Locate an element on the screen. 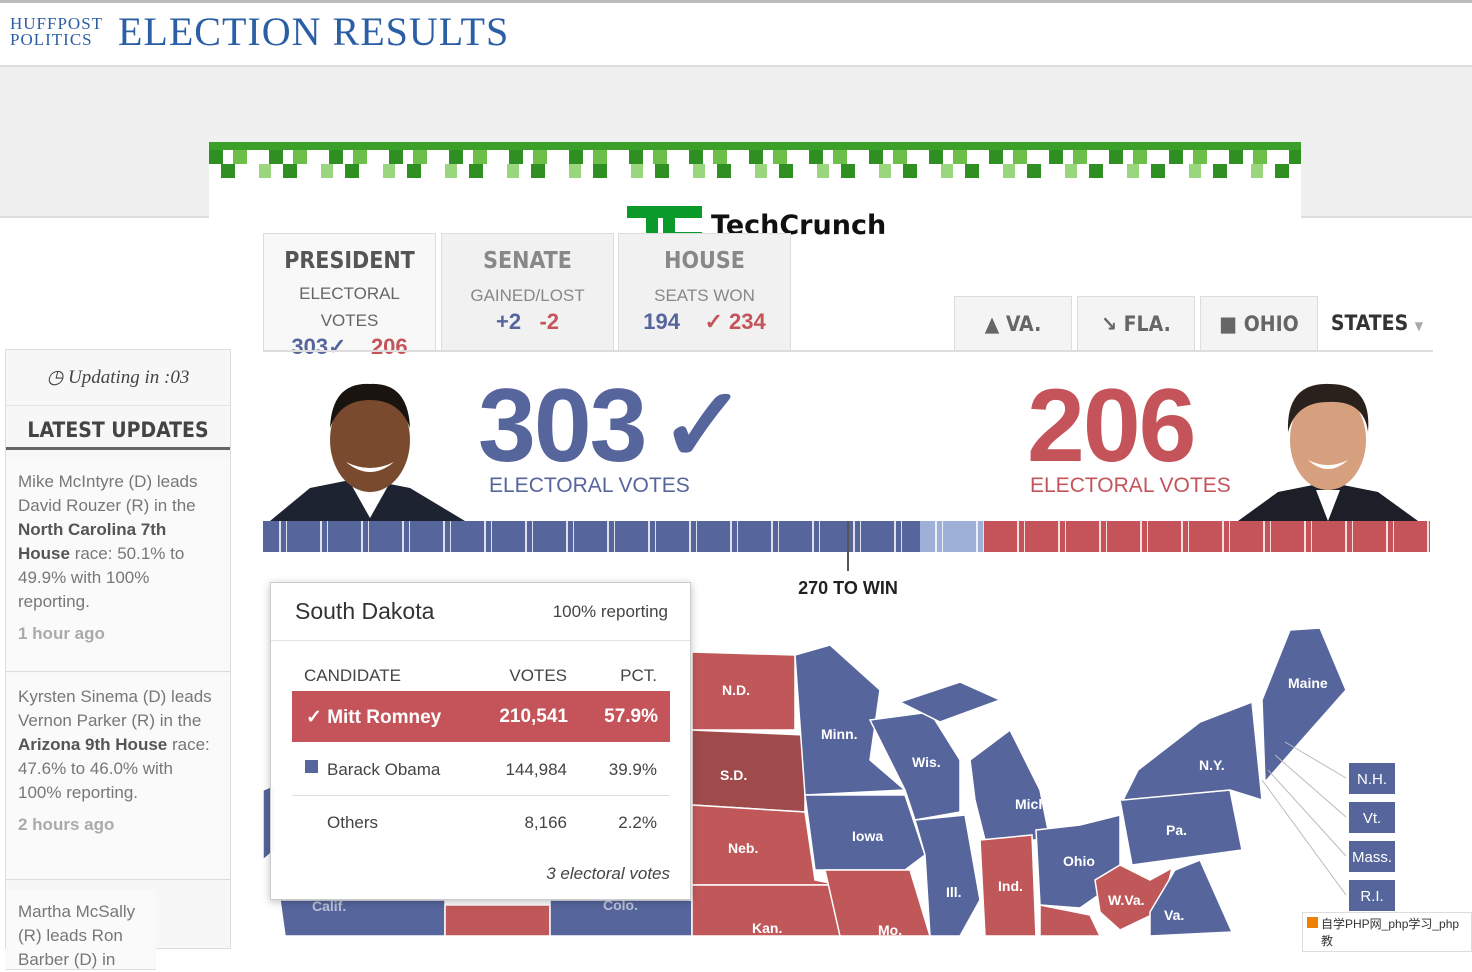 The width and height of the screenshot is (1472, 972). tab-rep: ✓ 234 is located at coordinates (735, 321).